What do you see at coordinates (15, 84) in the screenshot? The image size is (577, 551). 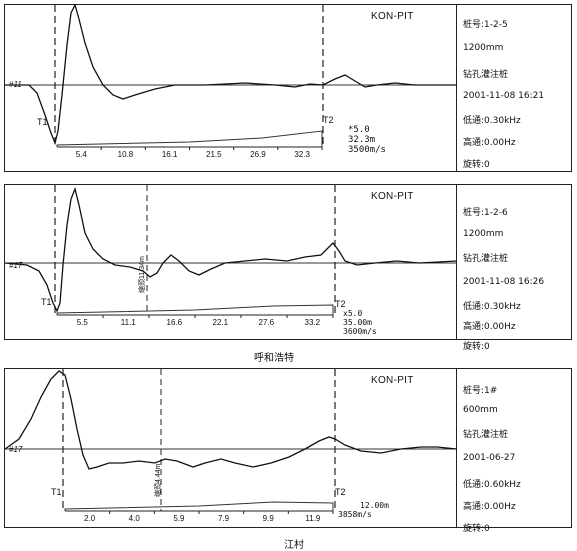 I see `channel-label-1: #11` at bounding box center [15, 84].